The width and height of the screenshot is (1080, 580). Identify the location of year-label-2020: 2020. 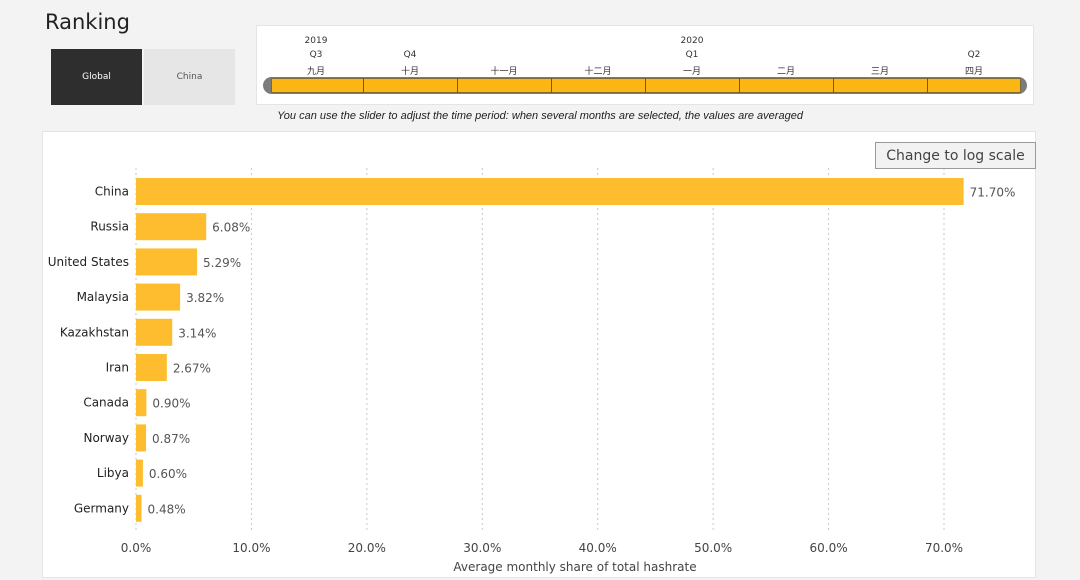
(692, 41).